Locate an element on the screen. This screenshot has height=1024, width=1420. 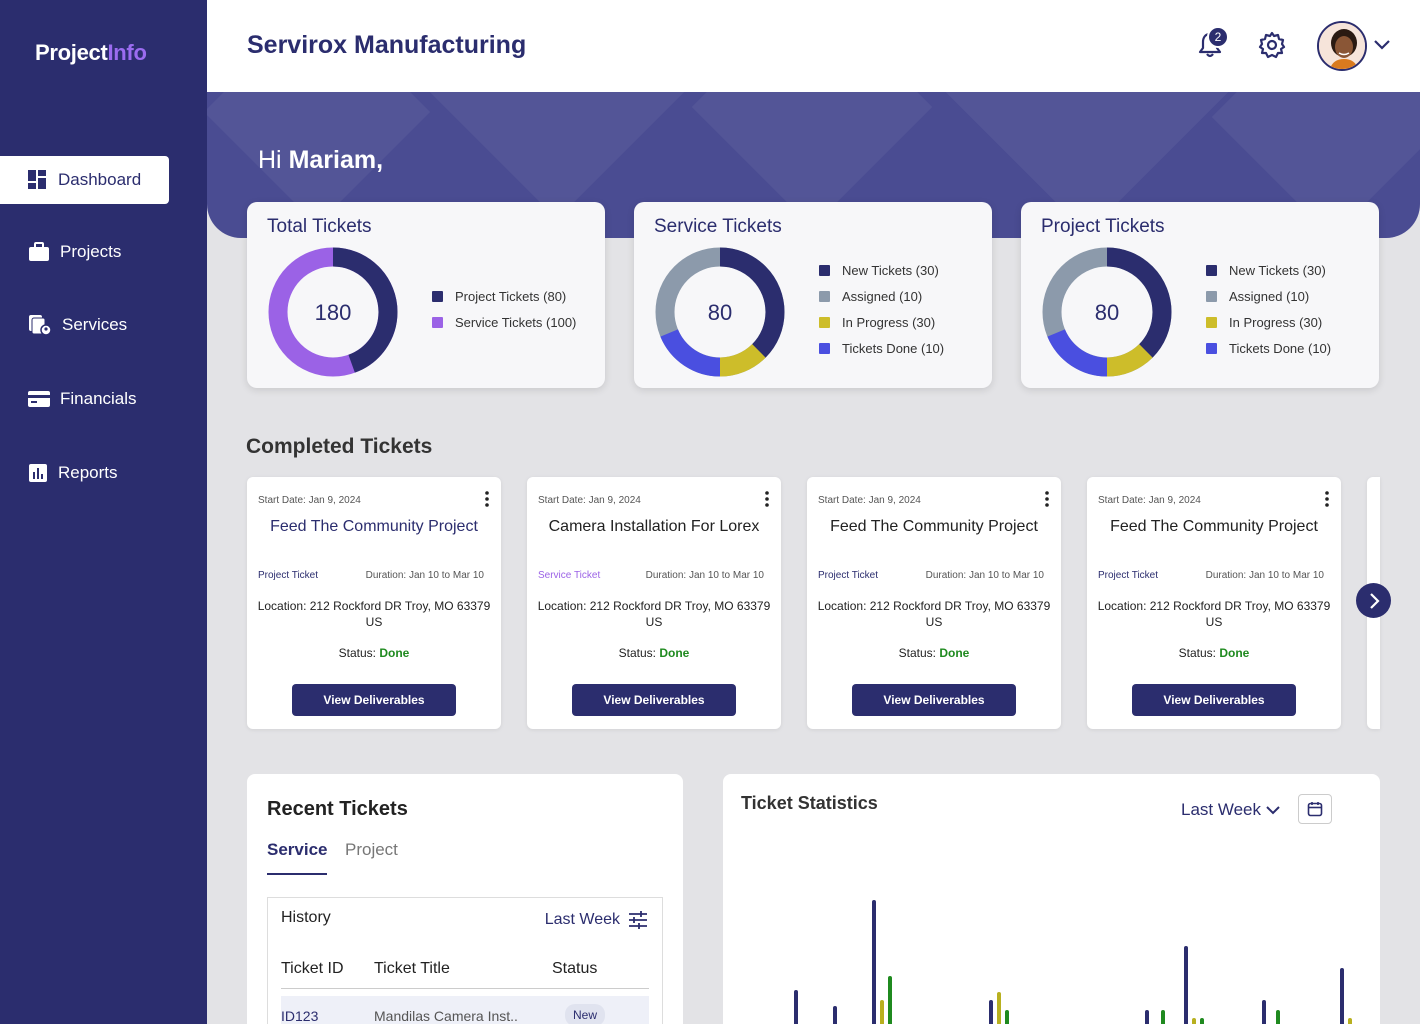
dashboard-icon is located at coordinates (37, 179).